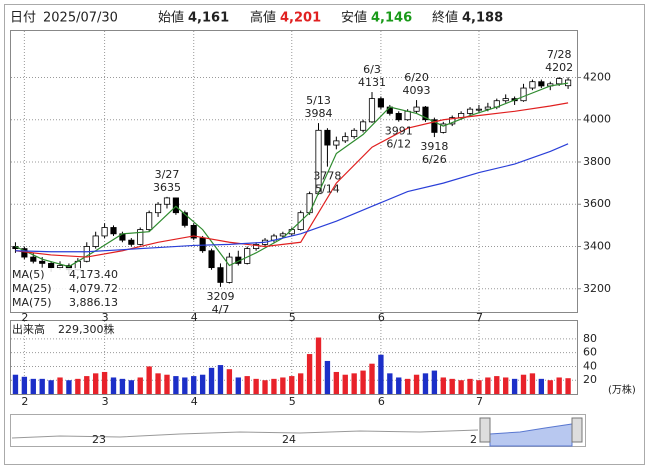  I want to click on annotation-date: 6/26, so click(434, 159).